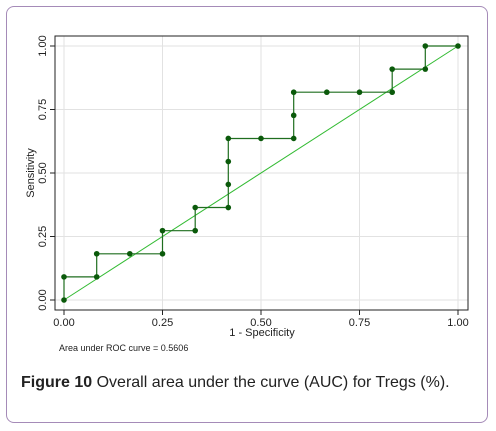 This screenshot has width=496, height=431. What do you see at coordinates (123, 348) in the screenshot?
I see `auc-annotation: Area under ROC curve = 0.5606` at bounding box center [123, 348].